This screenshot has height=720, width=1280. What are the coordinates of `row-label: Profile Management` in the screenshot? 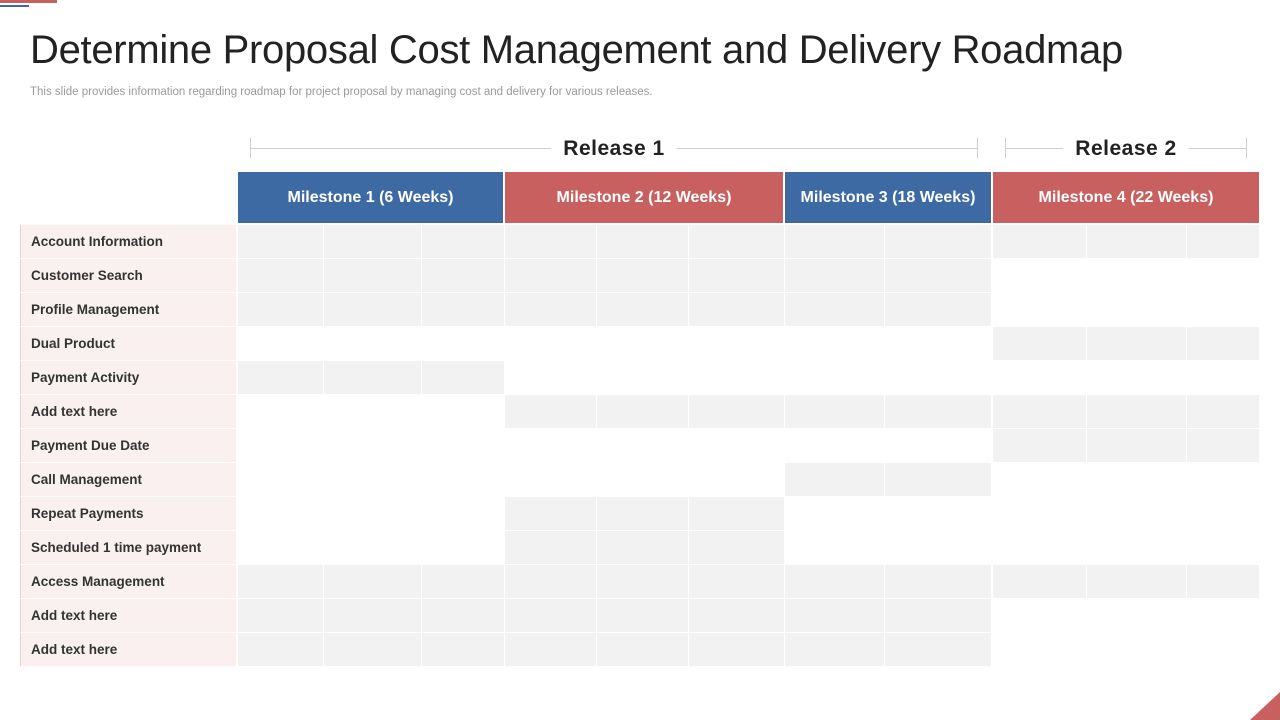 It's located at (128, 309).